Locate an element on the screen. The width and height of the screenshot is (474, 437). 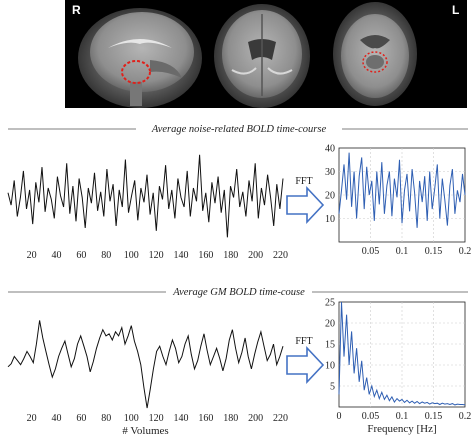
fft-arrow-1: FFT is located at coordinates (305, 200).